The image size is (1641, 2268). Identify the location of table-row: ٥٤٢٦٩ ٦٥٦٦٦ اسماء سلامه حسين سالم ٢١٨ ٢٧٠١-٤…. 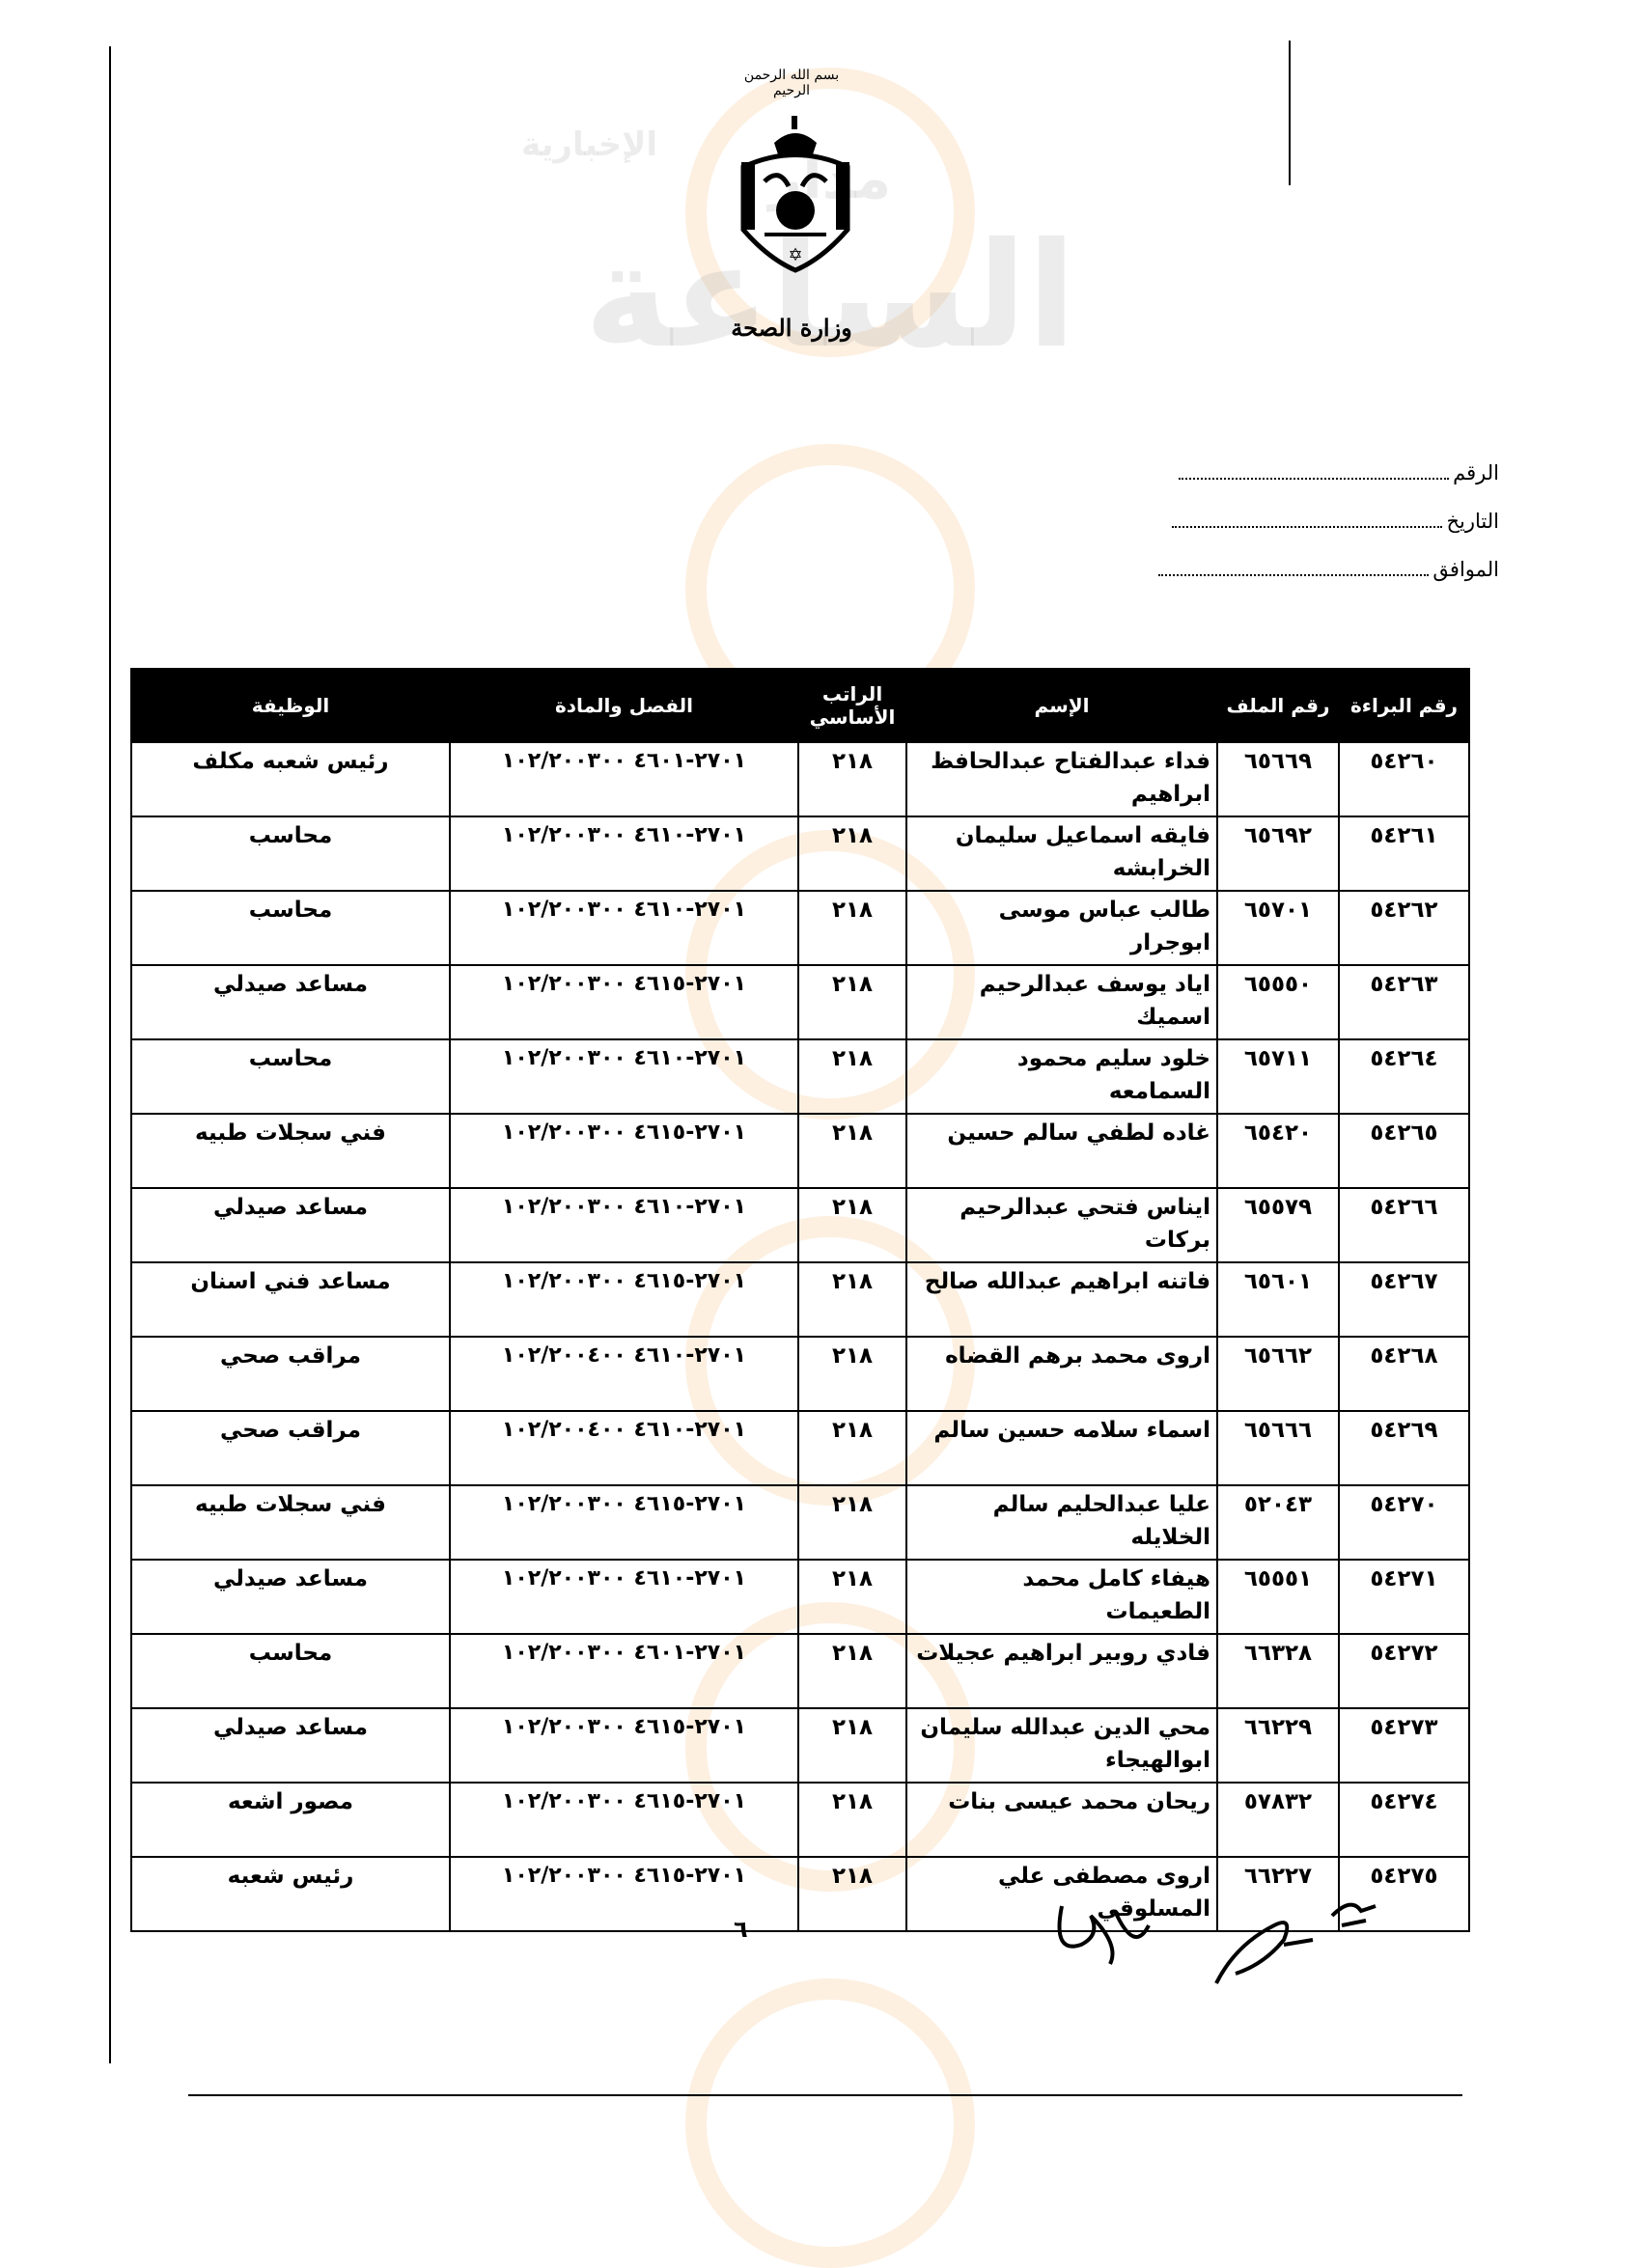
(800, 1448).